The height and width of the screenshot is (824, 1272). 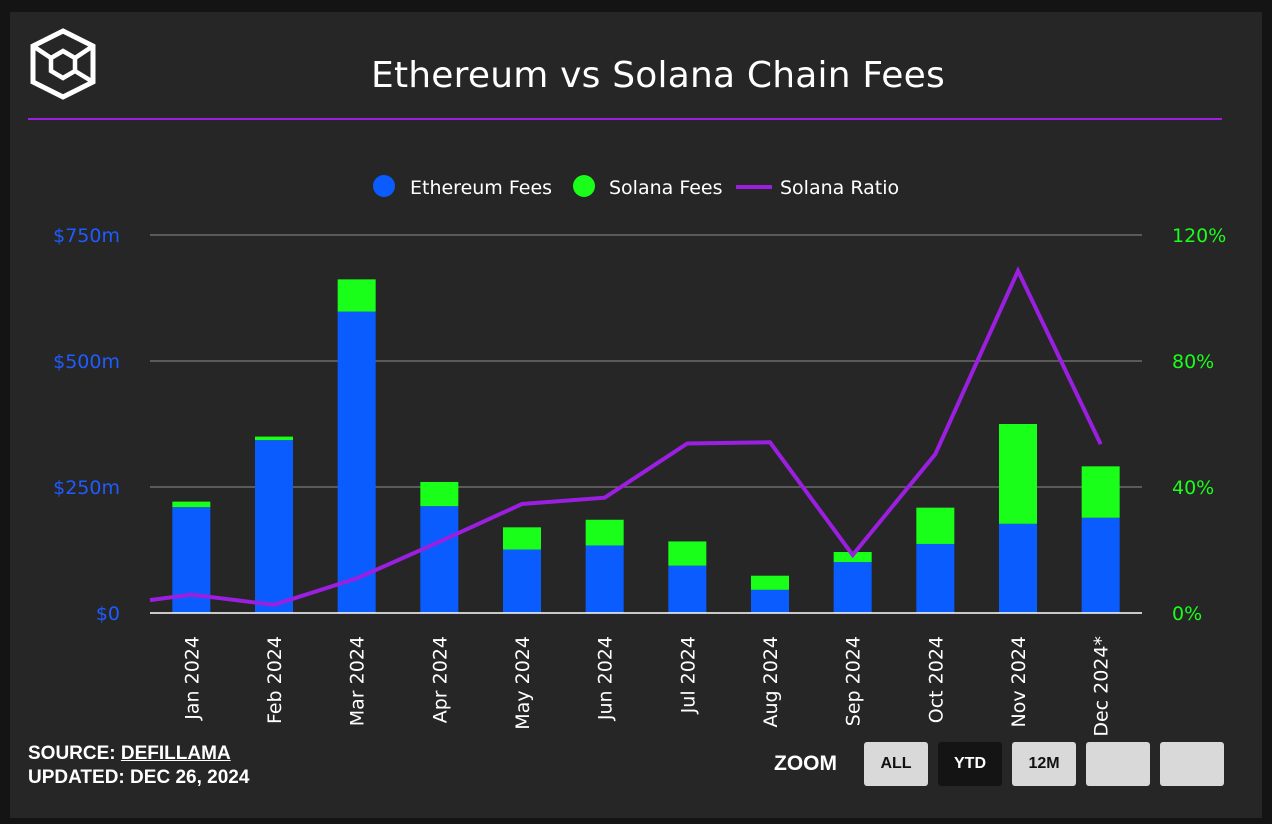 I want to click on y-left-tick-label: $250m, so click(x=86, y=488).